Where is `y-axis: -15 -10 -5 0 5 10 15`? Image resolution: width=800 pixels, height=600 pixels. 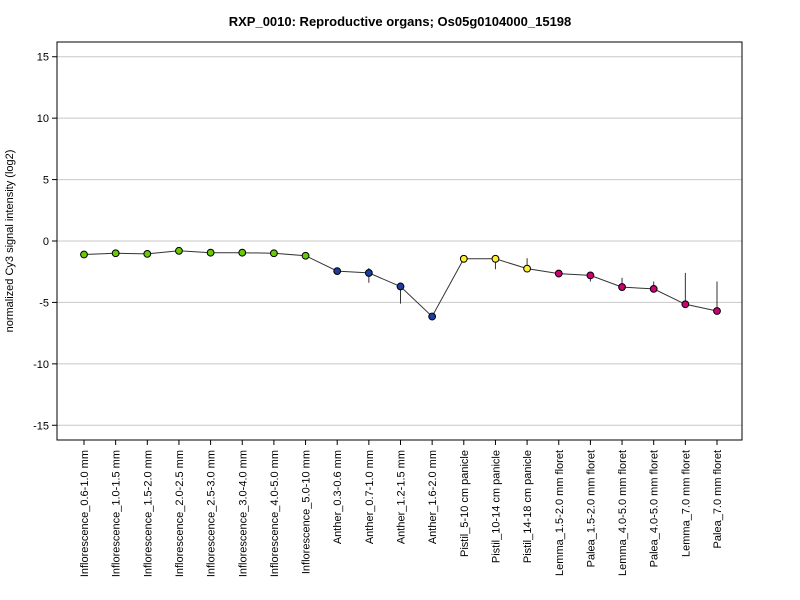 y-axis: -15 -10 -5 0 5 10 15 is located at coordinates (45, 242).